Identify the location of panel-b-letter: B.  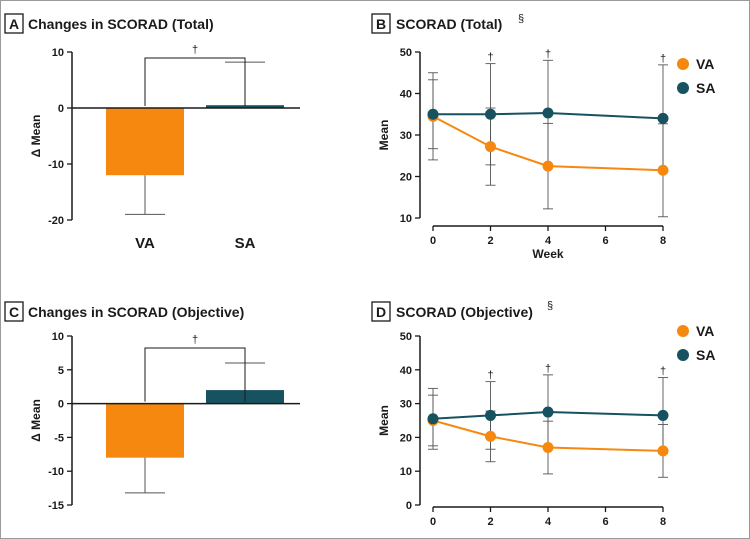
(381, 24).